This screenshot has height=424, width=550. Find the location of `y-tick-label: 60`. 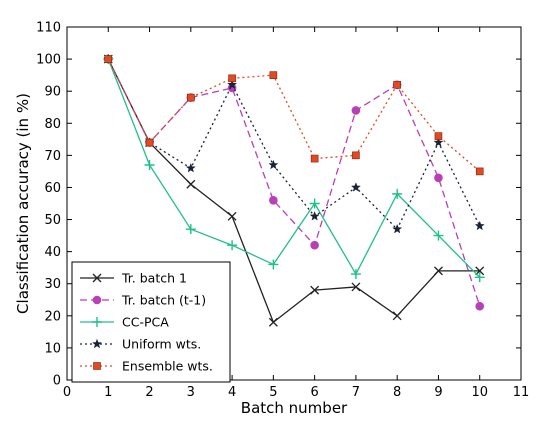

y-tick-label: 60 is located at coordinates (52, 188).